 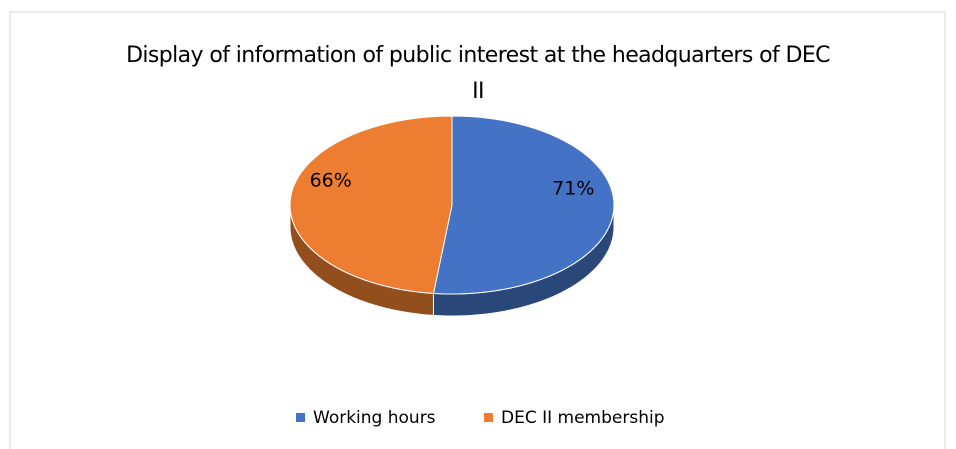 What do you see at coordinates (331, 181) in the screenshot?
I see `data-label: 66%` at bounding box center [331, 181].